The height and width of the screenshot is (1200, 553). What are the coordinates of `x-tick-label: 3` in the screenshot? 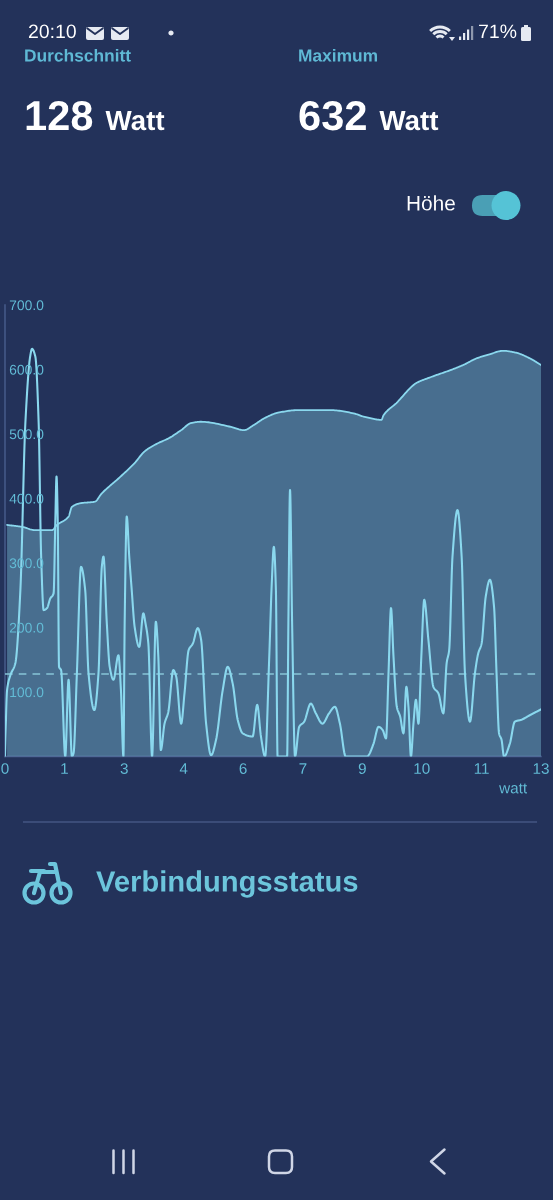 It's located at (124, 768).